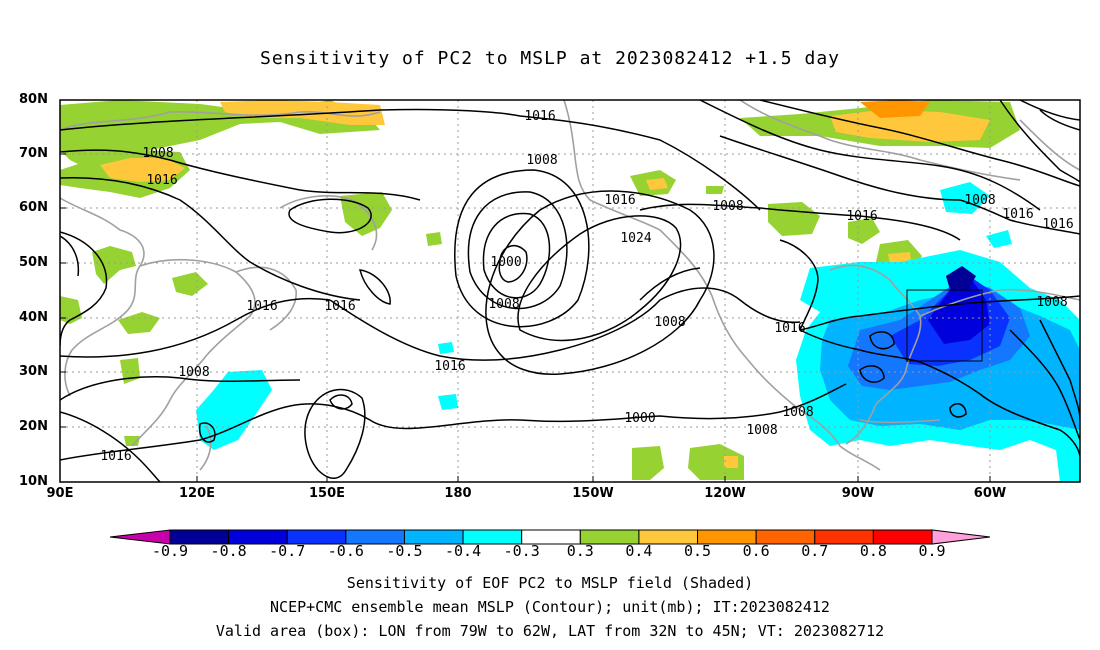  I want to click on lat-label-40n: 40N, so click(33, 317).